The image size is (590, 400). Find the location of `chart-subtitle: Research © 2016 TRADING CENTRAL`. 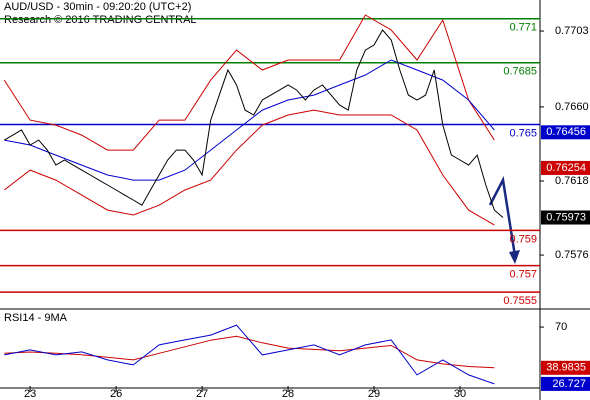

chart-subtitle: Research © 2016 TRADING CENTRAL is located at coordinates (100, 20).